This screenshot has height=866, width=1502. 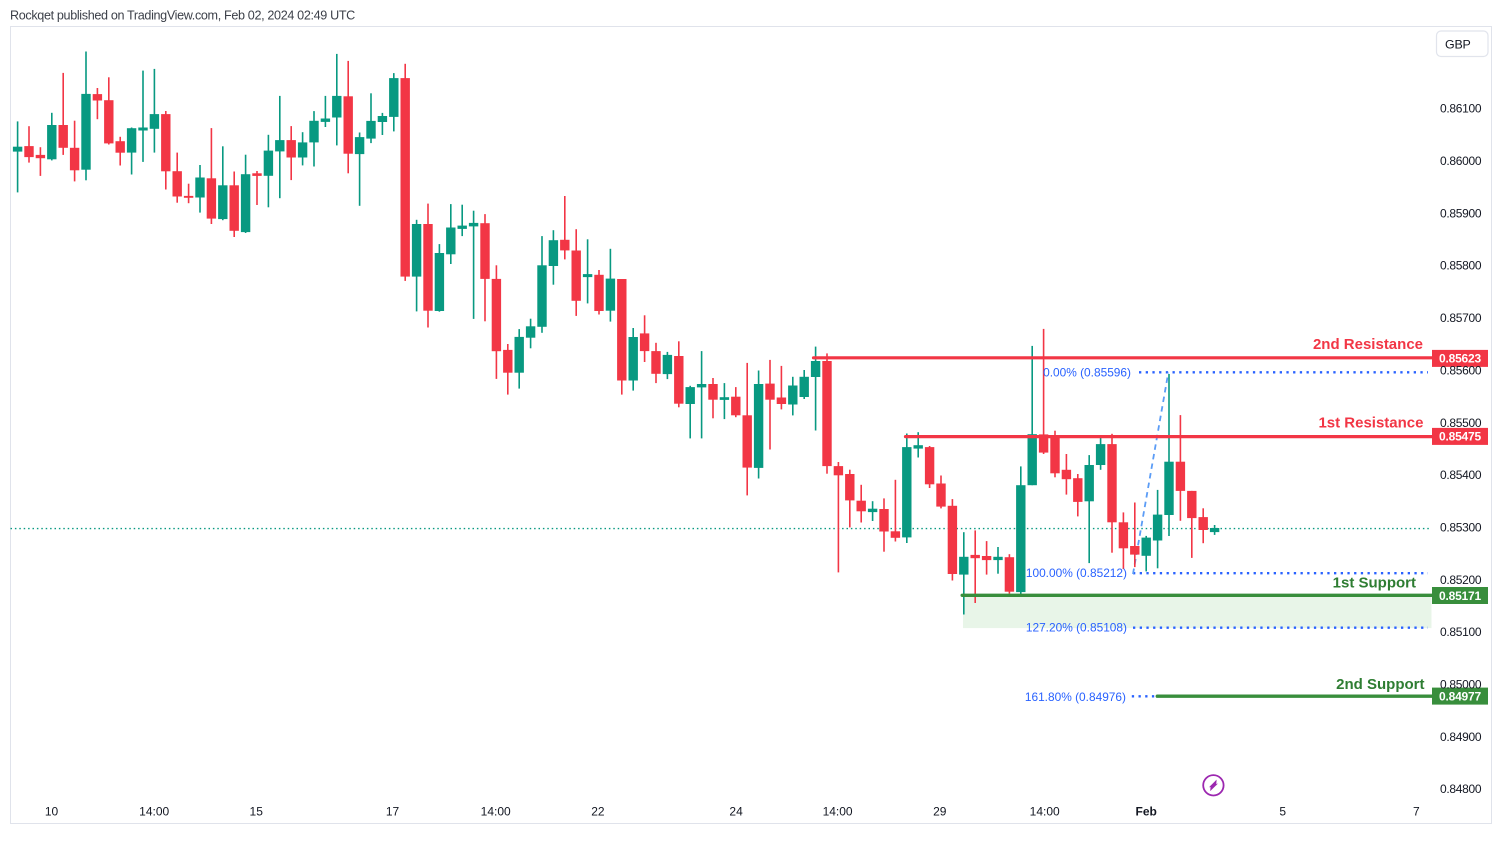 I want to click on svg-text: 0.85600, so click(x=1461, y=370).